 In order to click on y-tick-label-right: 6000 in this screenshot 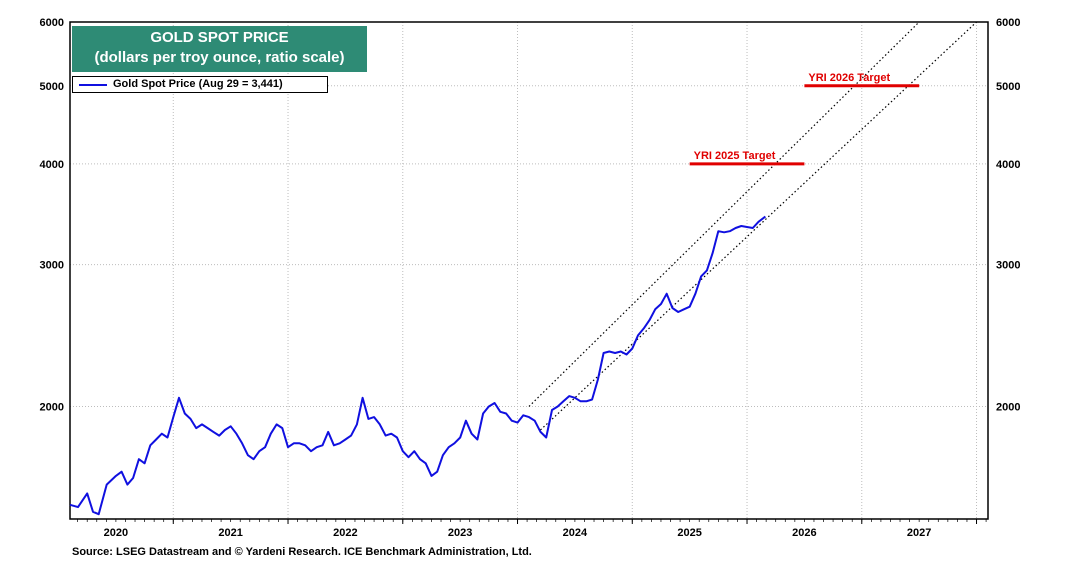, I will do `click(1008, 23)`.